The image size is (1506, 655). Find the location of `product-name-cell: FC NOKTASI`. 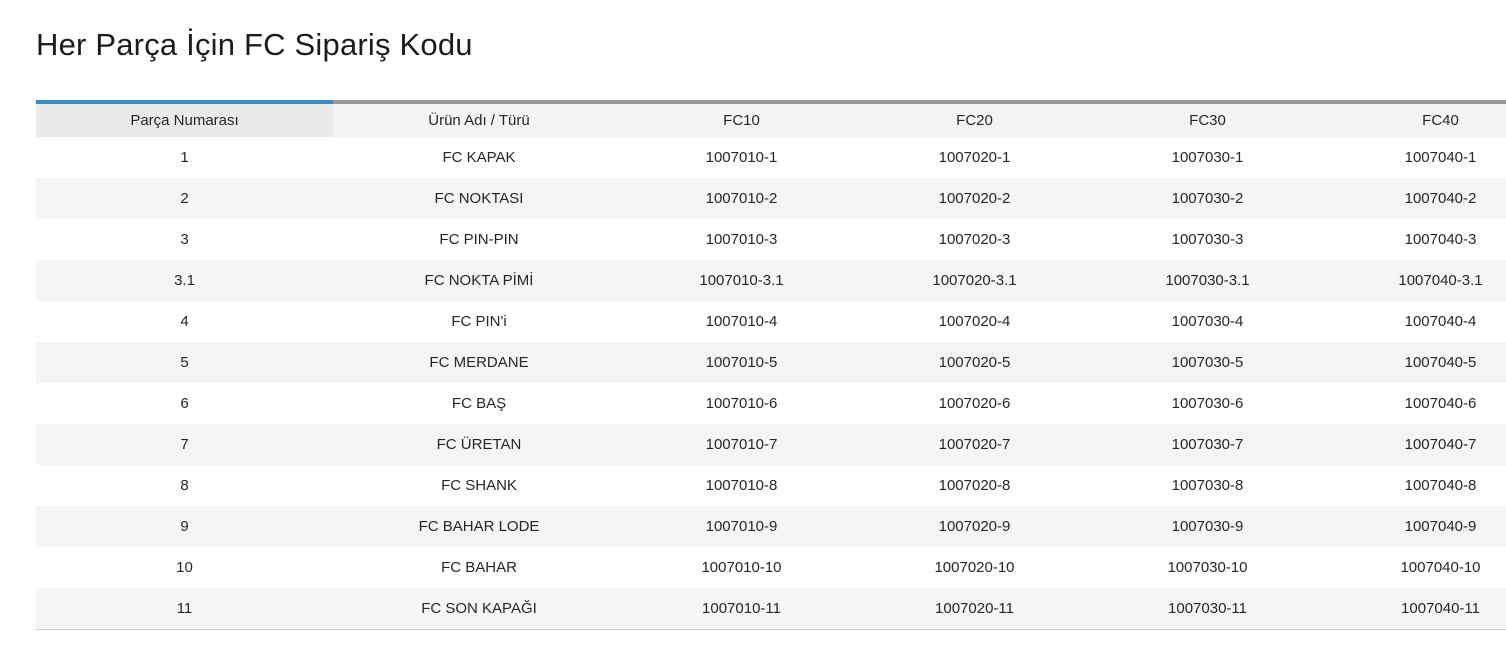

product-name-cell: FC NOKTASI is located at coordinates (479, 198).